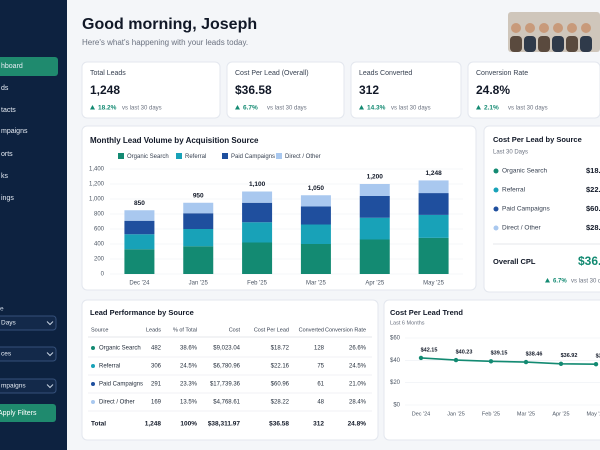 Image resolution: width=600 pixels, height=450 pixels. What do you see at coordinates (499, 354) in the screenshot?
I see `point-label: $39.15` at bounding box center [499, 354].